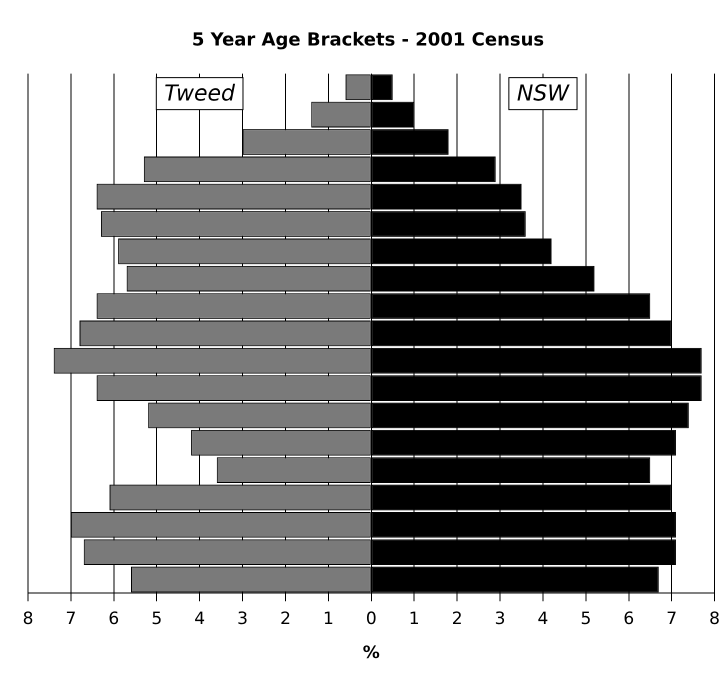 This screenshot has height=678, width=728. Describe the element at coordinates (200, 93) in the screenshot. I see `series-label: Tweed` at that location.